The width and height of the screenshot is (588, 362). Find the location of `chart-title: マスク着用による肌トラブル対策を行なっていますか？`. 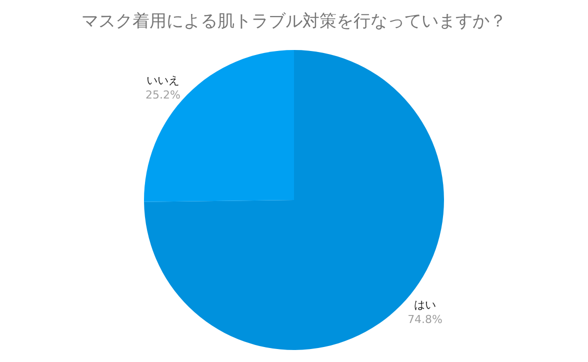

chart-title: マスク着用による肌トラブル対策を行なっていますか？ is located at coordinates (294, 21).